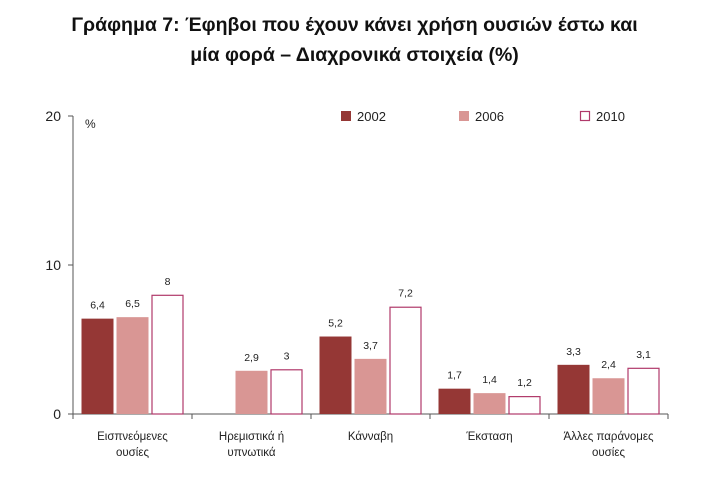 Image resolution: width=709 pixels, height=489 pixels. What do you see at coordinates (573, 352) in the screenshot?
I see `data-label: 3,3` at bounding box center [573, 352].